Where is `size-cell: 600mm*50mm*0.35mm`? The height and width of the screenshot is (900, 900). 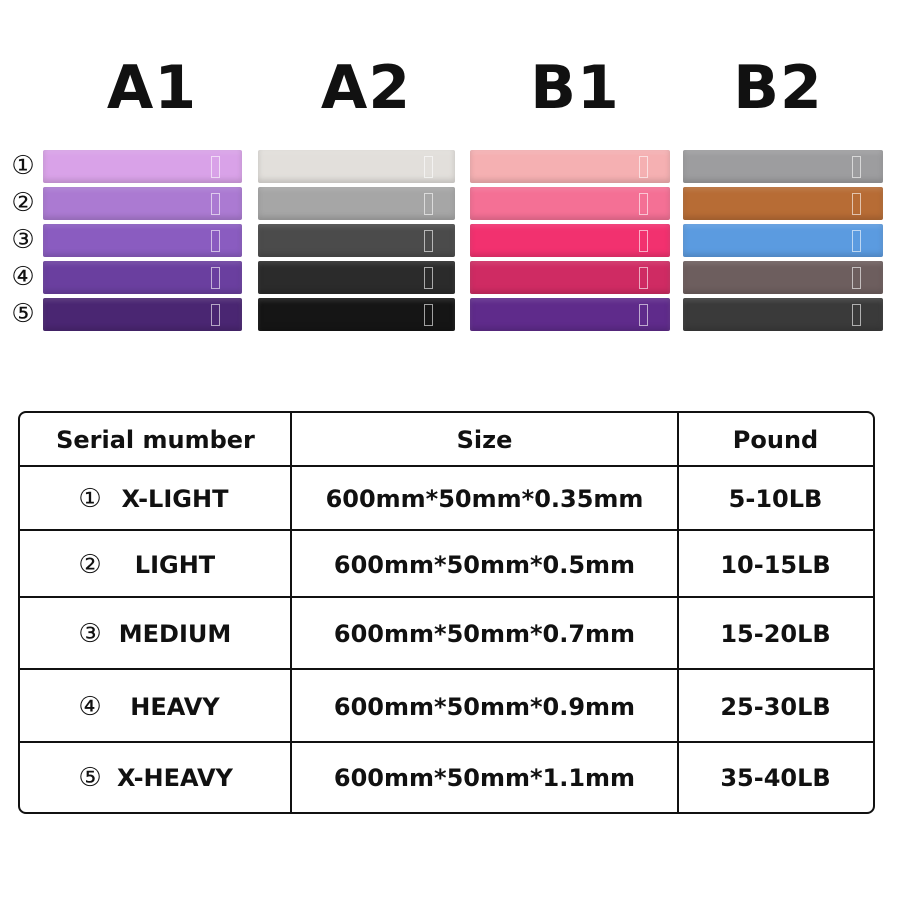 size-cell: 600mm*50mm*0.35mm is located at coordinates (484, 499).